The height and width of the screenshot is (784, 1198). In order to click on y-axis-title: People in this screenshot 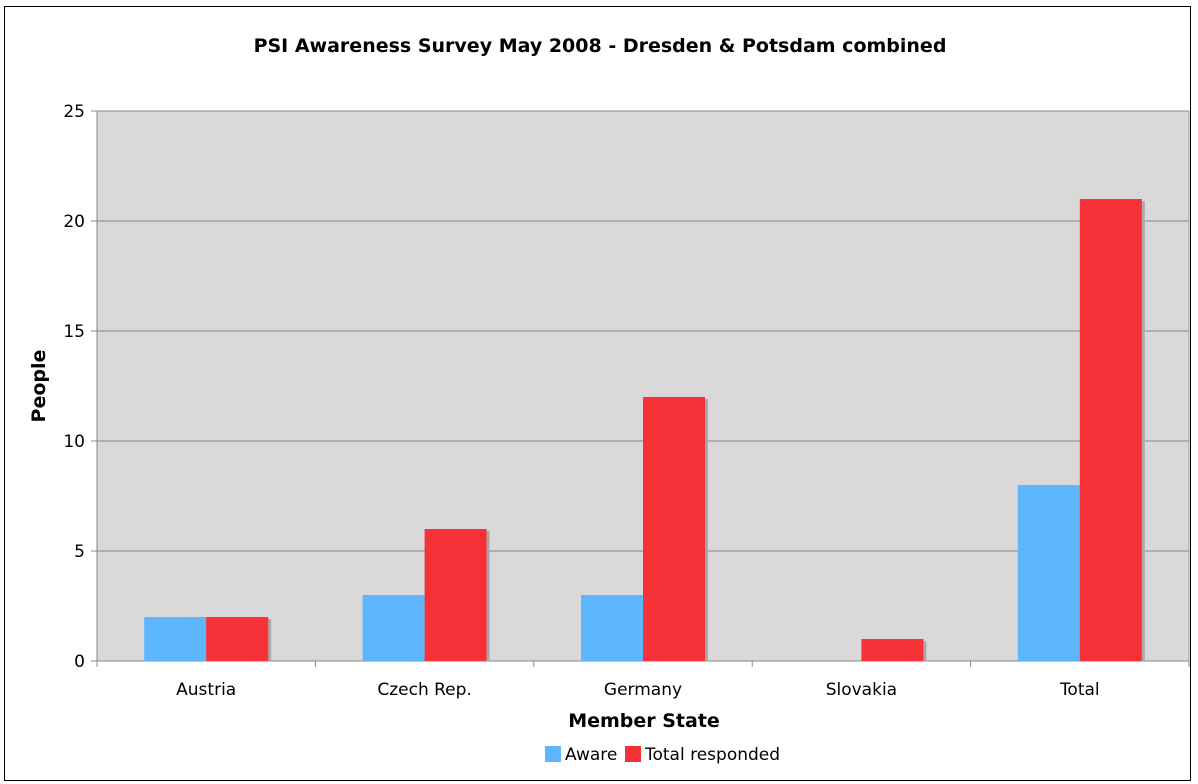, I will do `click(39, 386)`.